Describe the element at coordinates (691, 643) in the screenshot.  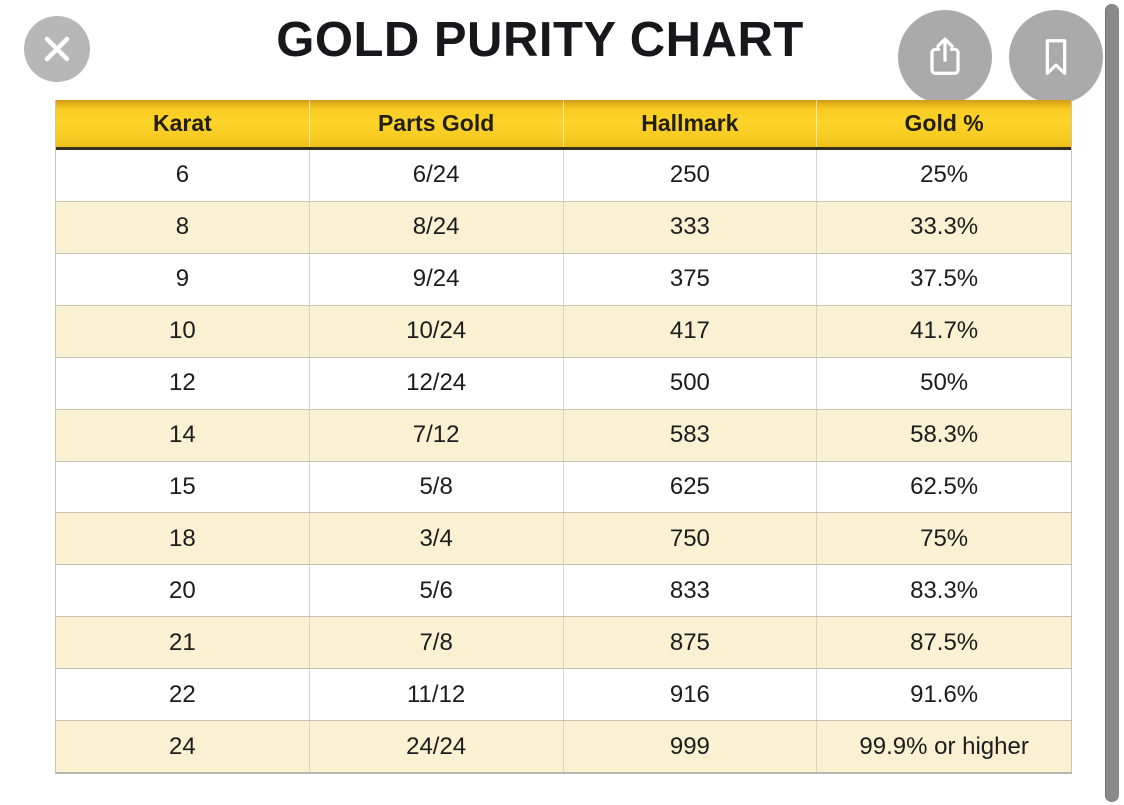
I see `hallmark-cell: 875` at that location.